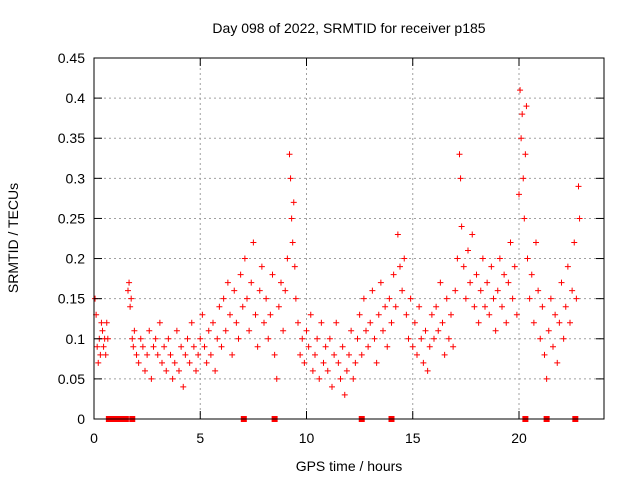 The image size is (640, 480). Describe the element at coordinates (71, 218) in the screenshot. I see `y-tick-label: 0.25` at that location.